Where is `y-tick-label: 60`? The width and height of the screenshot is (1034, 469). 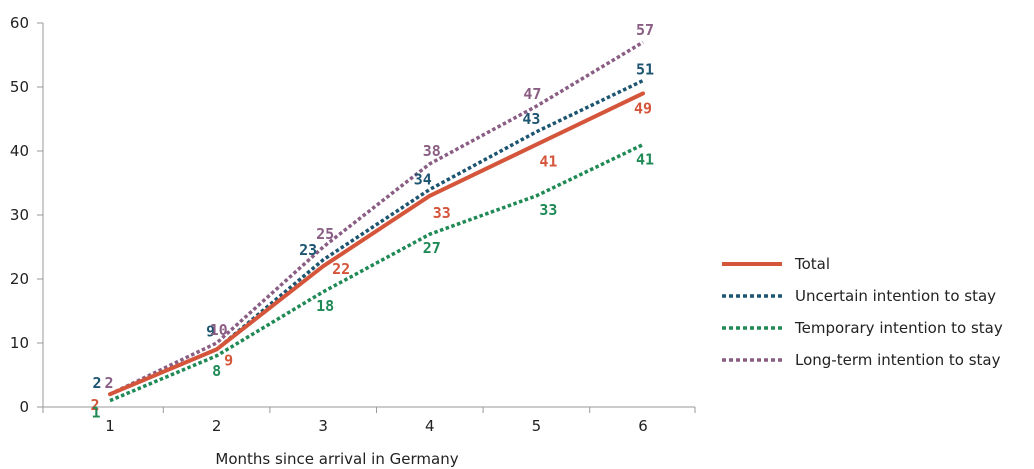
y-tick-label: 60 is located at coordinates (19, 23).